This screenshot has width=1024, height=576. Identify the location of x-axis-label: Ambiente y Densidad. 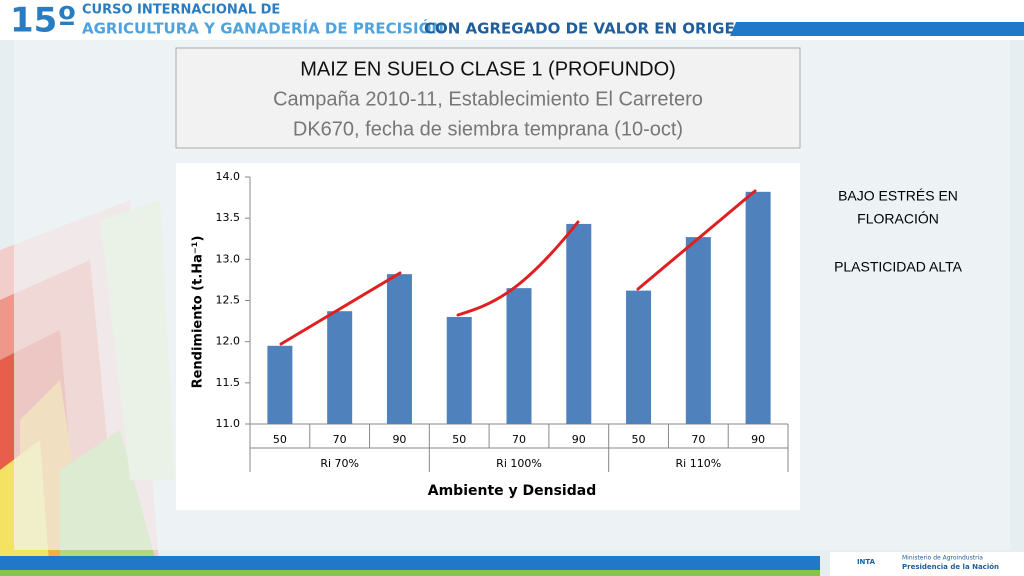
(512, 491).